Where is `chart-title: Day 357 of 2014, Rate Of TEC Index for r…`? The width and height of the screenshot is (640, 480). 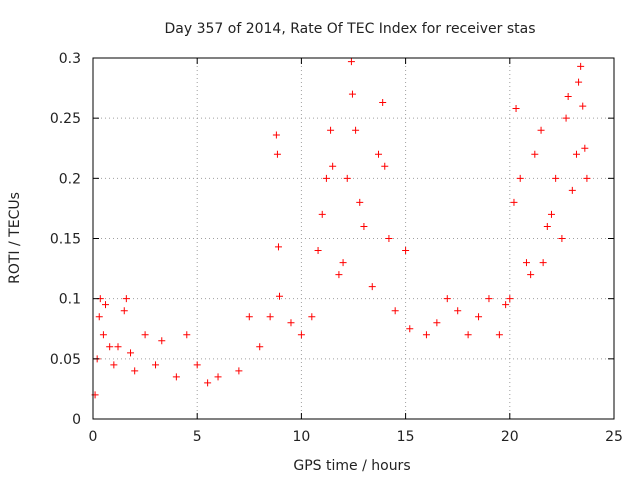
chart-title: Day 357 of 2014, Rate Of TEC Index for r… is located at coordinates (349, 29).